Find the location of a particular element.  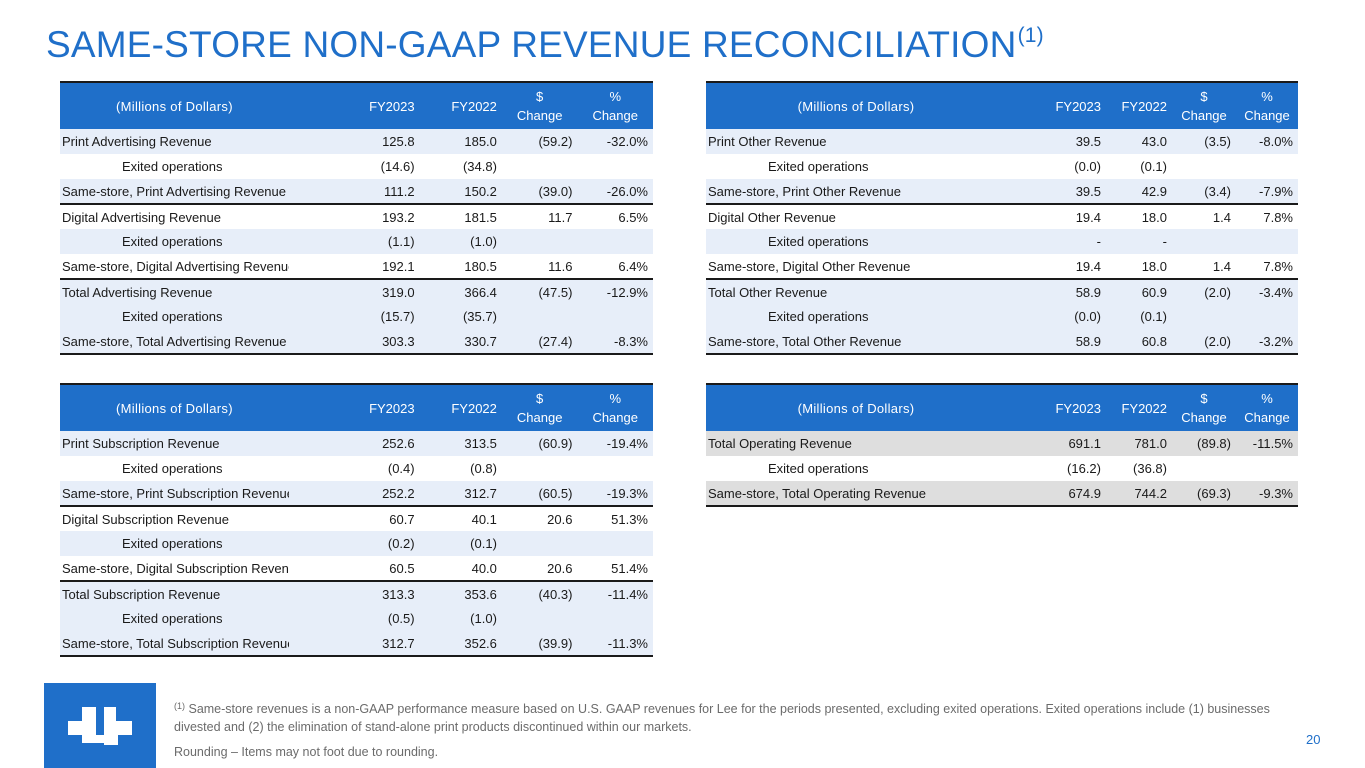

row-fy2023: (0.5) is located at coordinates (381, 618).